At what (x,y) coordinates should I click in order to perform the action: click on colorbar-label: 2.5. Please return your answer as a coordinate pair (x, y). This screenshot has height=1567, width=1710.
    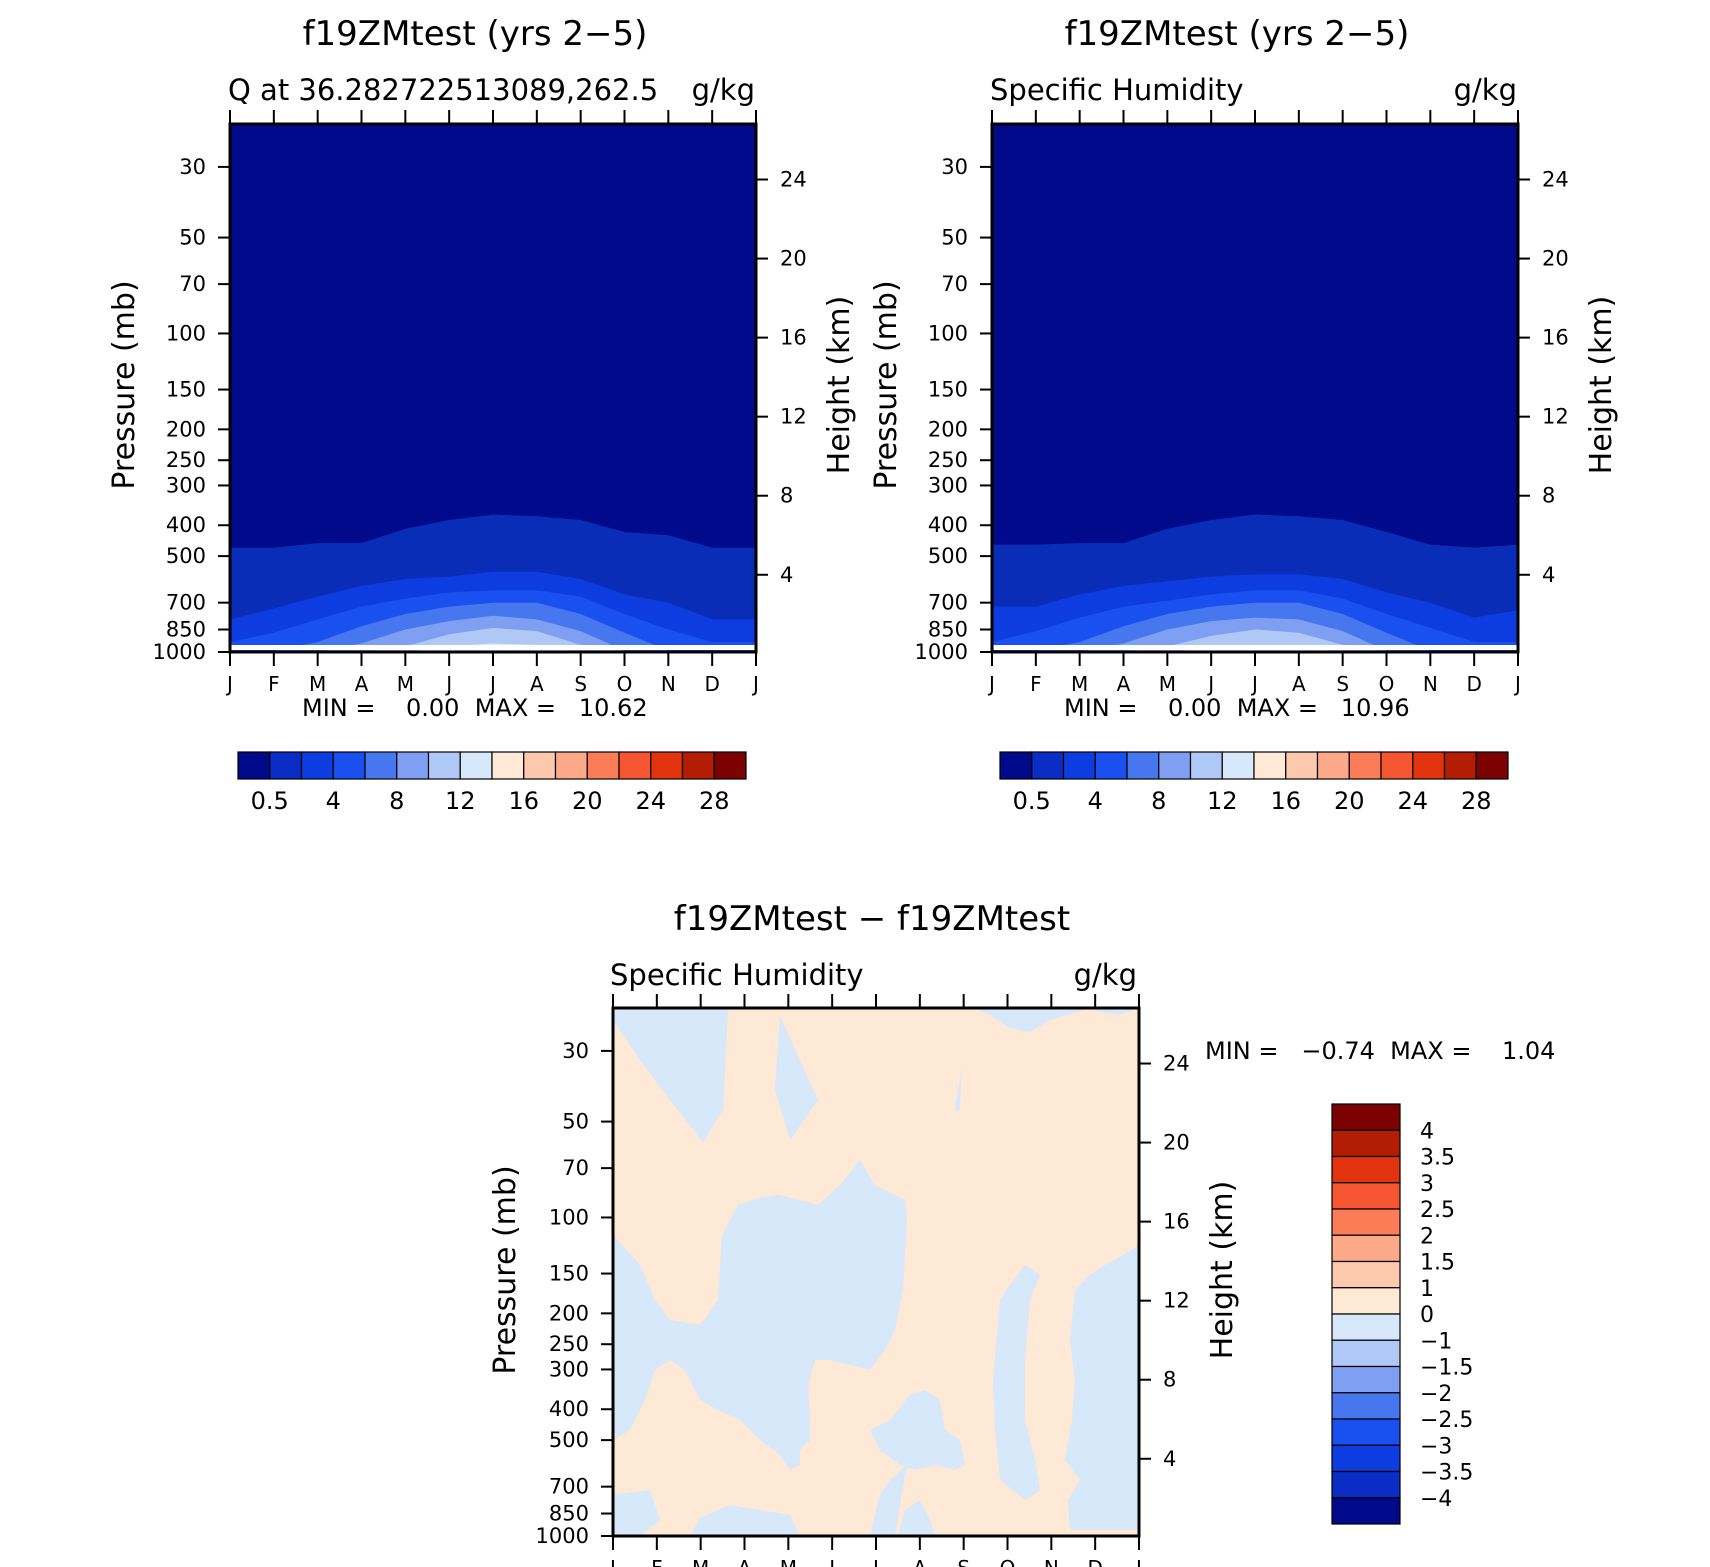
    Looking at the image, I should click on (1437, 1210).